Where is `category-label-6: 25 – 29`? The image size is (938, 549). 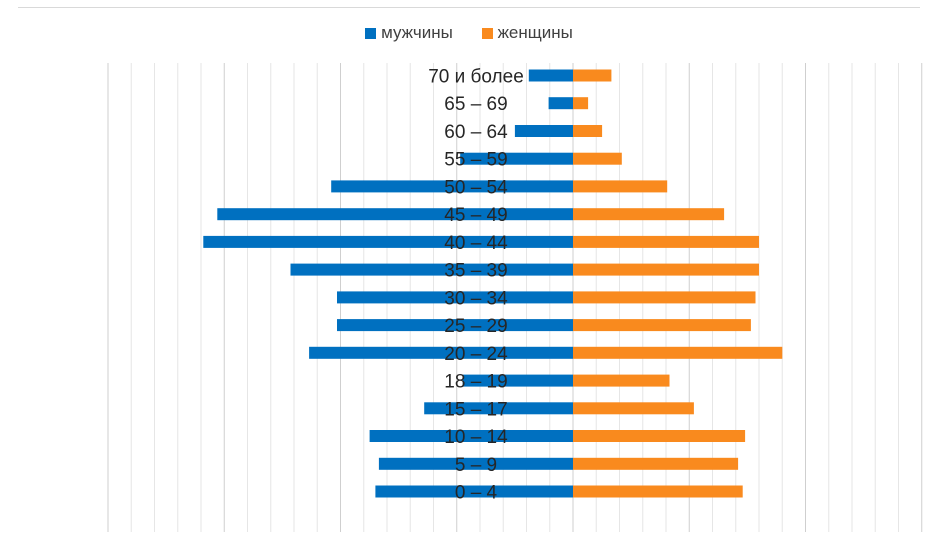
category-label-6: 25 – 29 is located at coordinates (475, 326).